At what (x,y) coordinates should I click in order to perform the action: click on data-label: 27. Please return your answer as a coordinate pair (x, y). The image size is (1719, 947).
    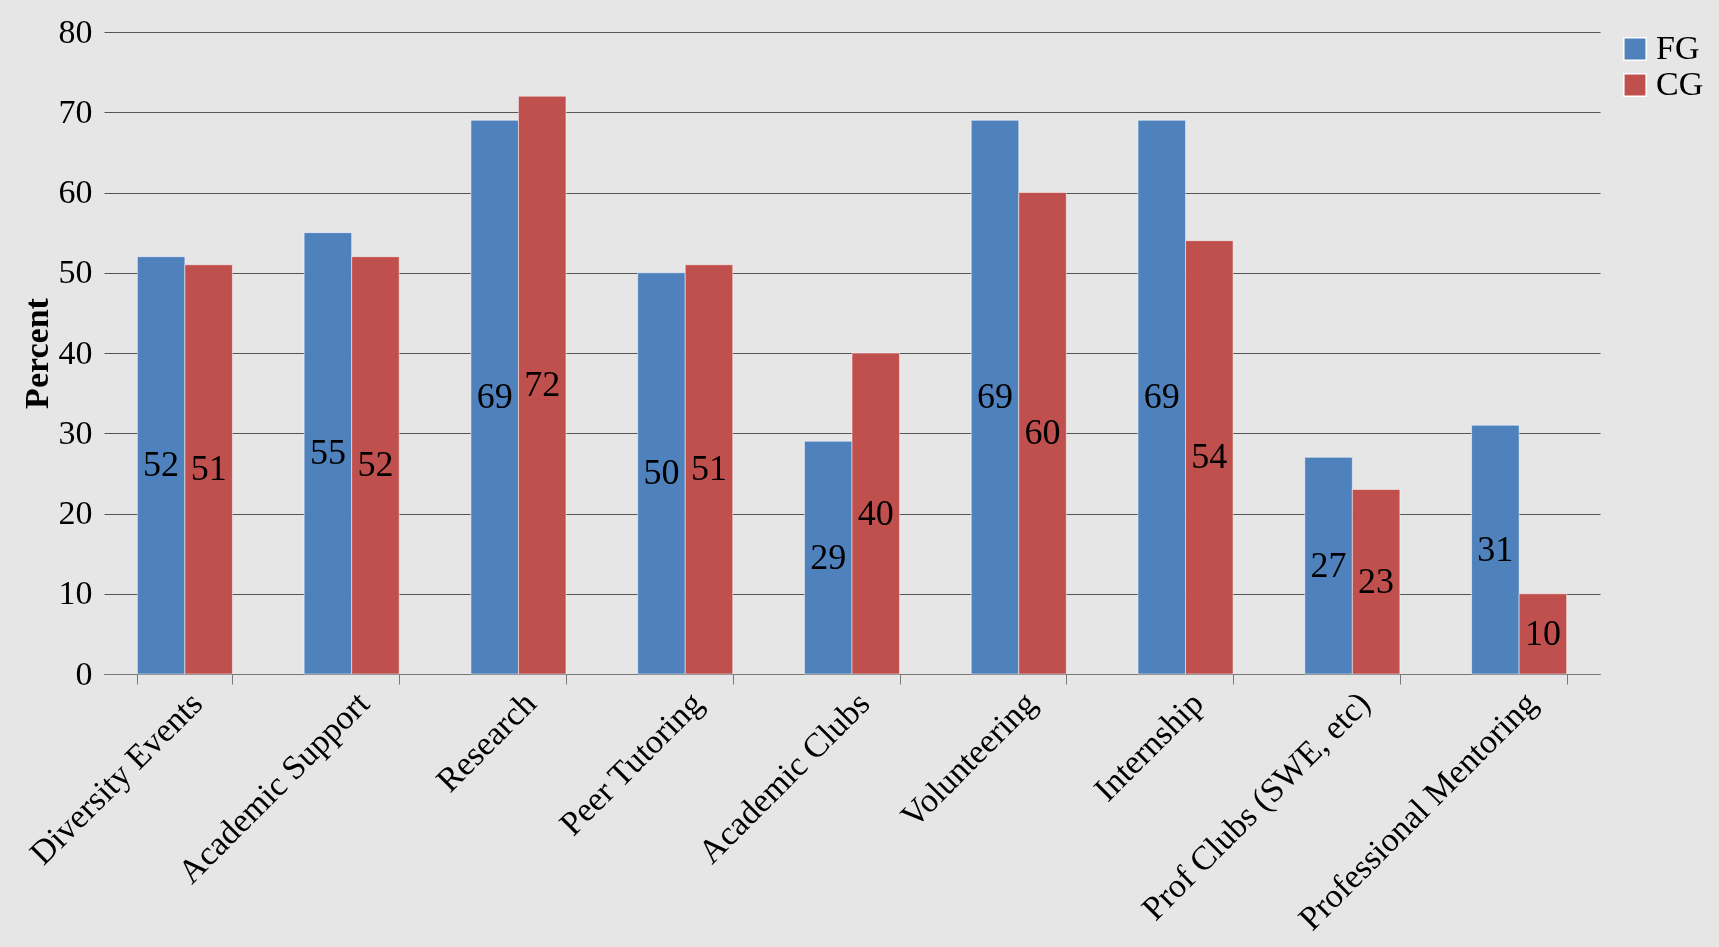
    Looking at the image, I should click on (1328, 564).